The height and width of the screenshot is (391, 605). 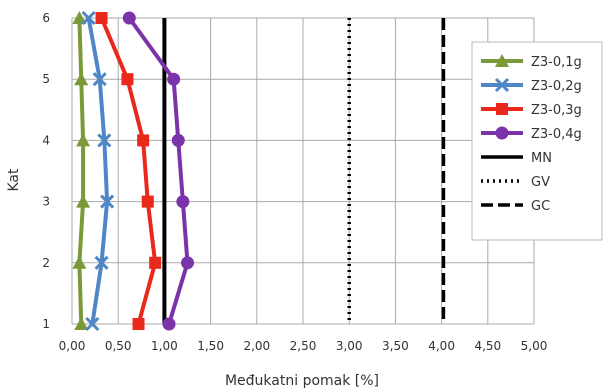 What do you see at coordinates (556, 62) in the screenshot?
I see `legend-label: Z3-0,1g` at bounding box center [556, 62].